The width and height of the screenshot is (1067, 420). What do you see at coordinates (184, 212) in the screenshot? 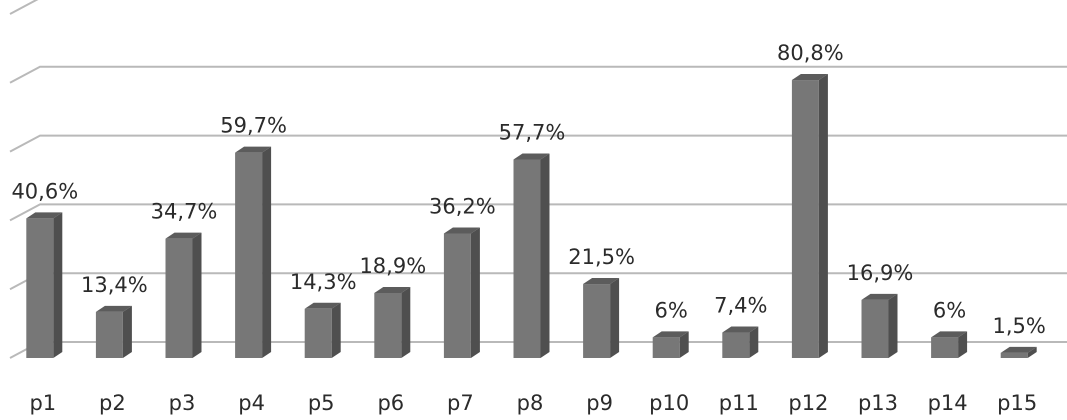
I see `data-label-p3: 34,7%` at bounding box center [184, 212].